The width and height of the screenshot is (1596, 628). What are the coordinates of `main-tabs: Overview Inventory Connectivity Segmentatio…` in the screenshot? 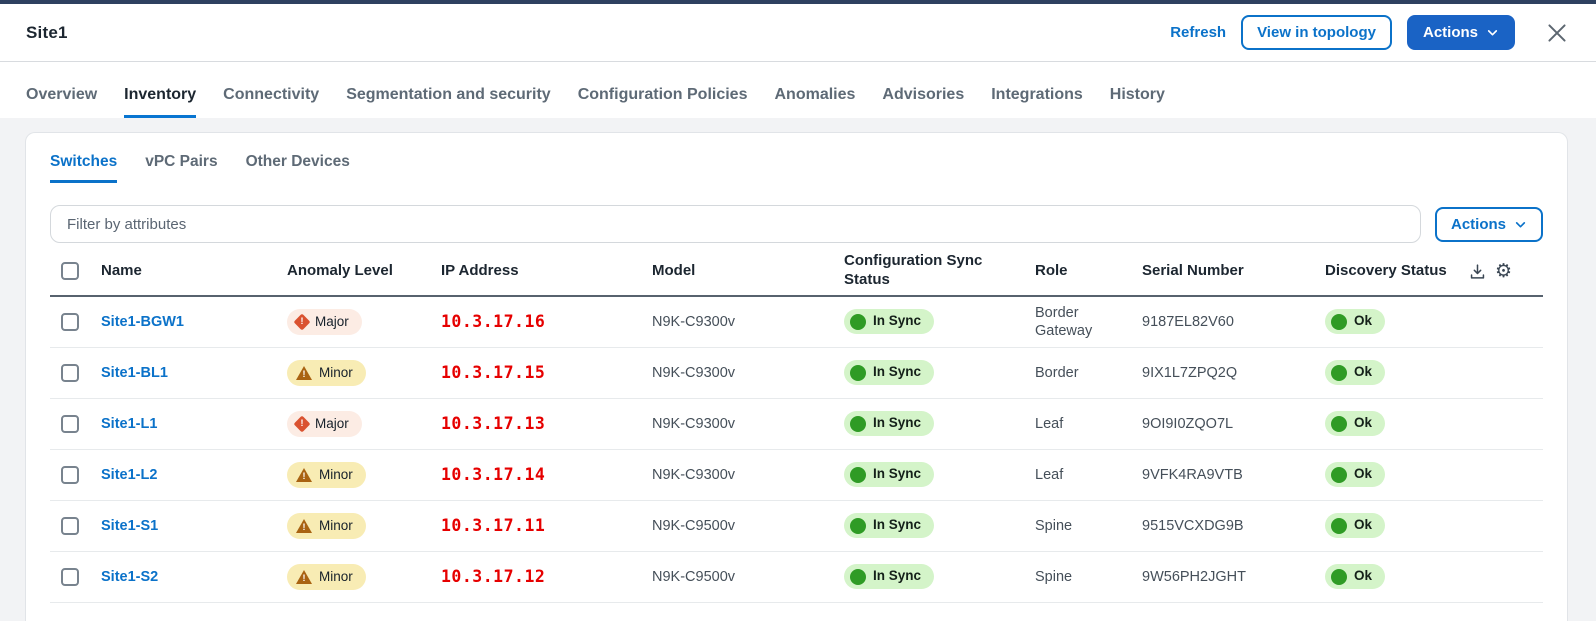 It's located at (798, 90).